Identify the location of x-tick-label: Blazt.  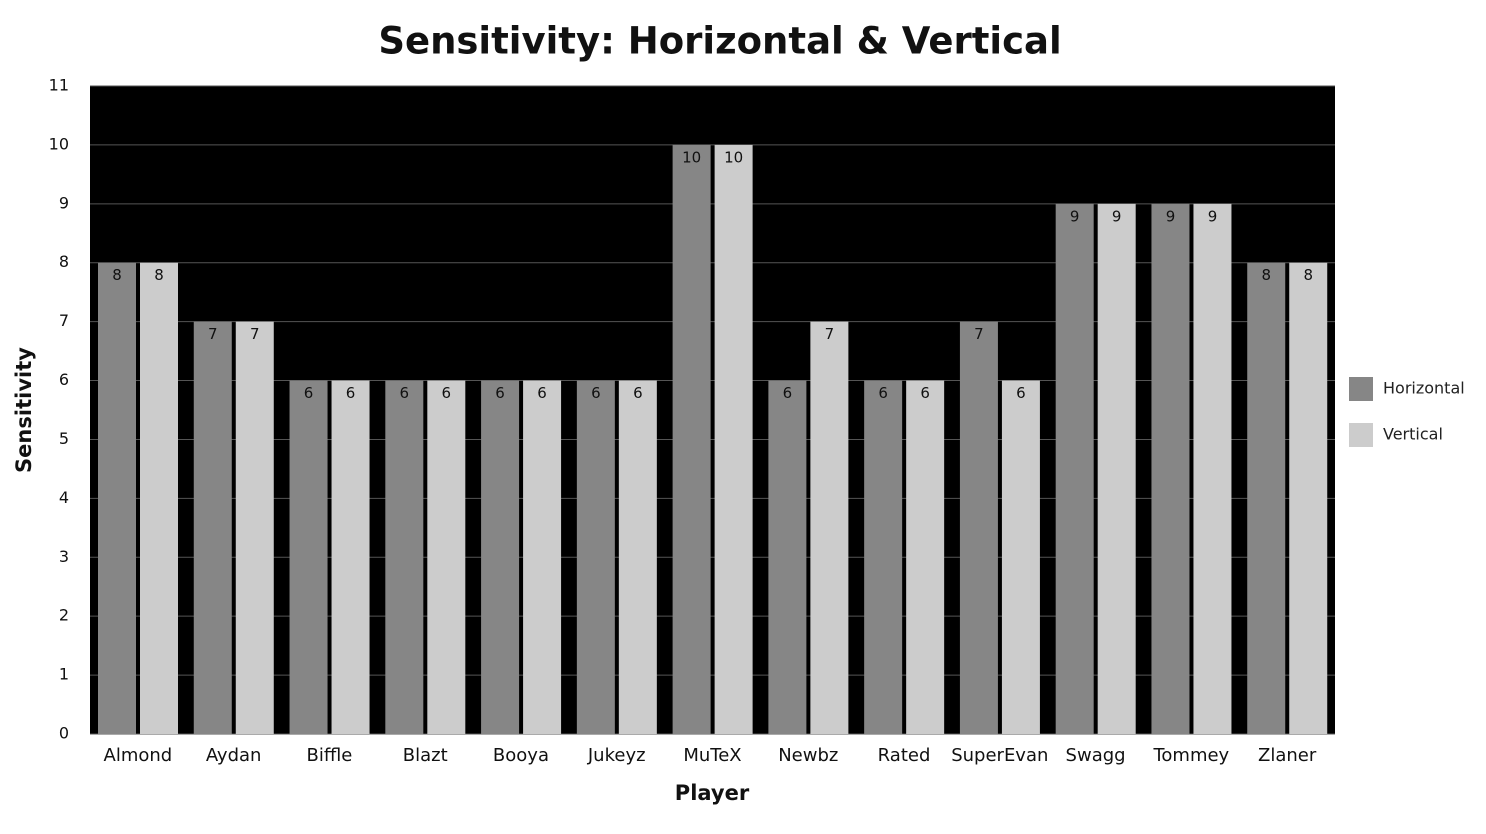
(425, 755).